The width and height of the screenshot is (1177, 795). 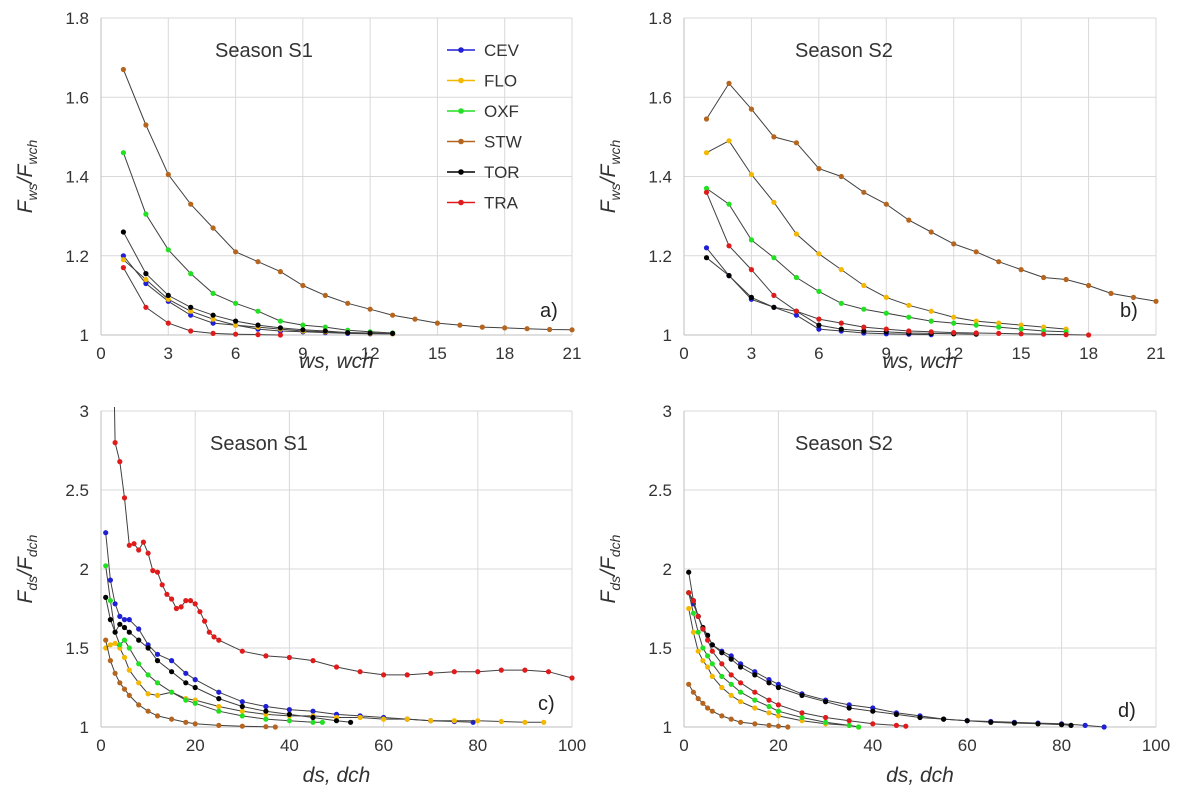 I want to click on y-tick-label: 1.4, so click(x=660, y=177).